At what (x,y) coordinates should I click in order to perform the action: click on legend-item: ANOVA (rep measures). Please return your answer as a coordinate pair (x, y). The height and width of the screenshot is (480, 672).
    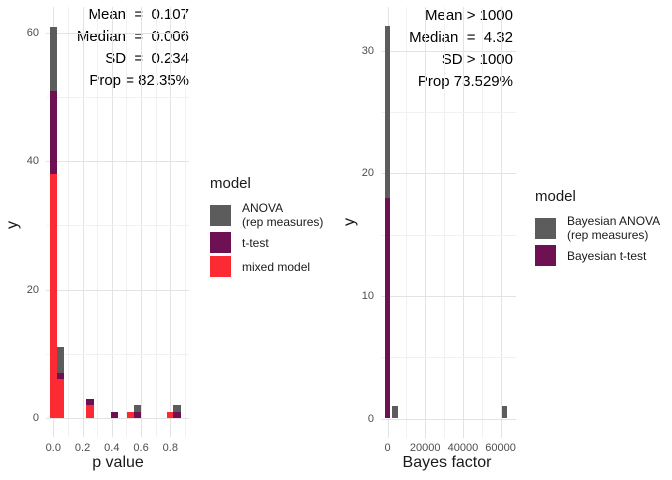
    Looking at the image, I should click on (266, 215).